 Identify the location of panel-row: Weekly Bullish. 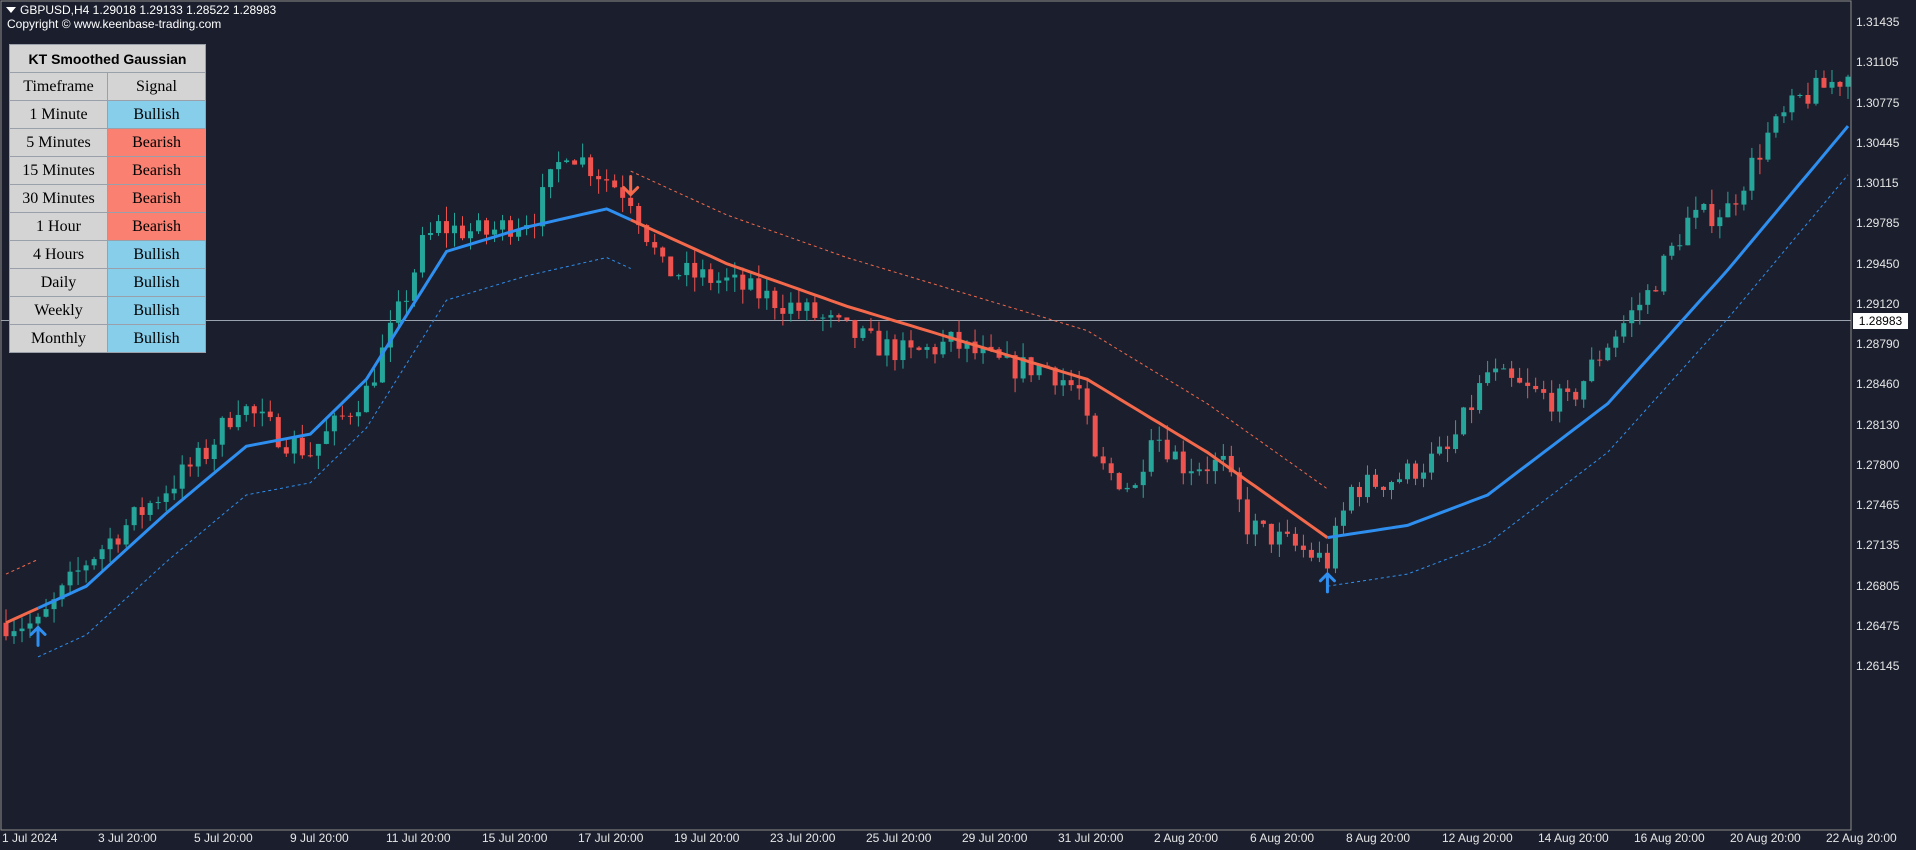
(107, 310).